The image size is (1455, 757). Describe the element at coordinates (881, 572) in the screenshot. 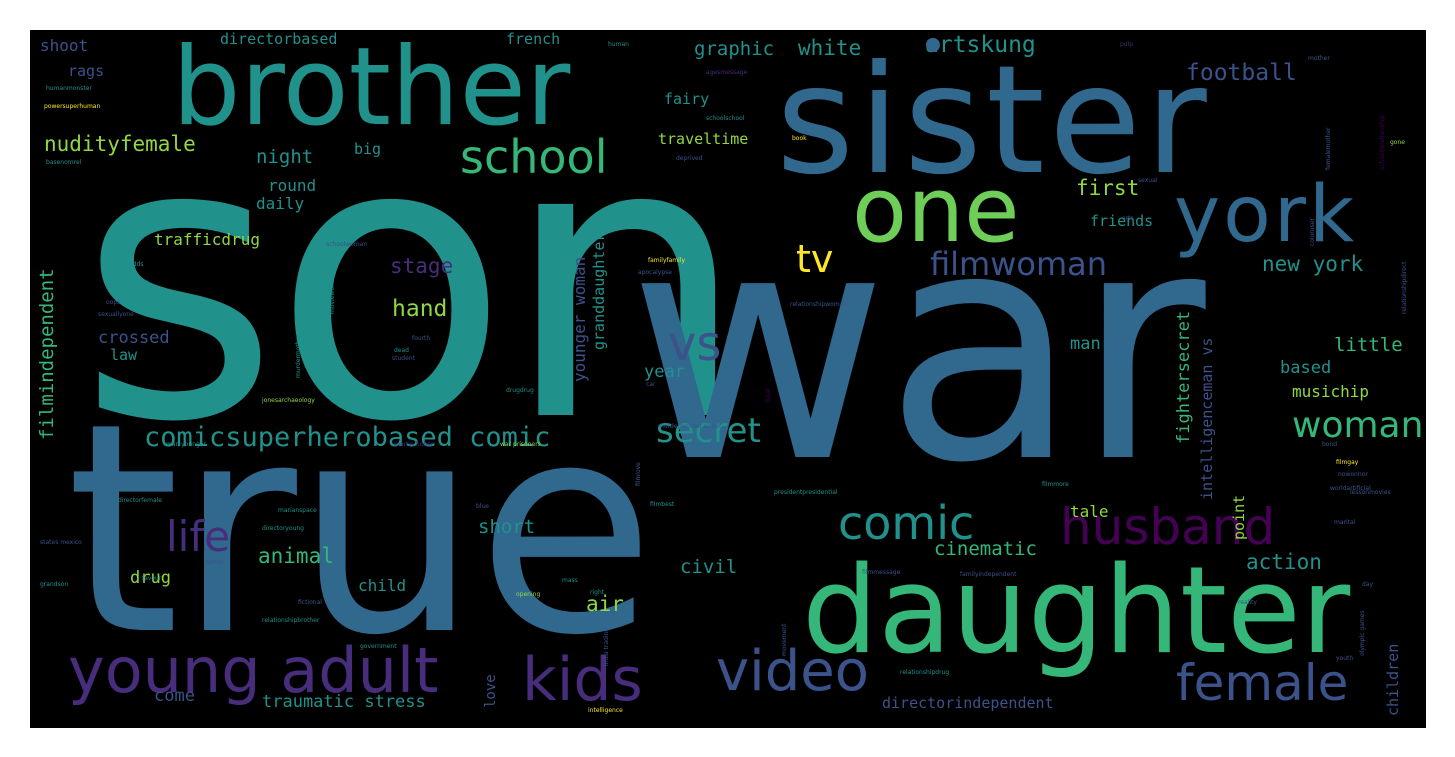

I see `word-filmmessage: filmmessage` at that location.